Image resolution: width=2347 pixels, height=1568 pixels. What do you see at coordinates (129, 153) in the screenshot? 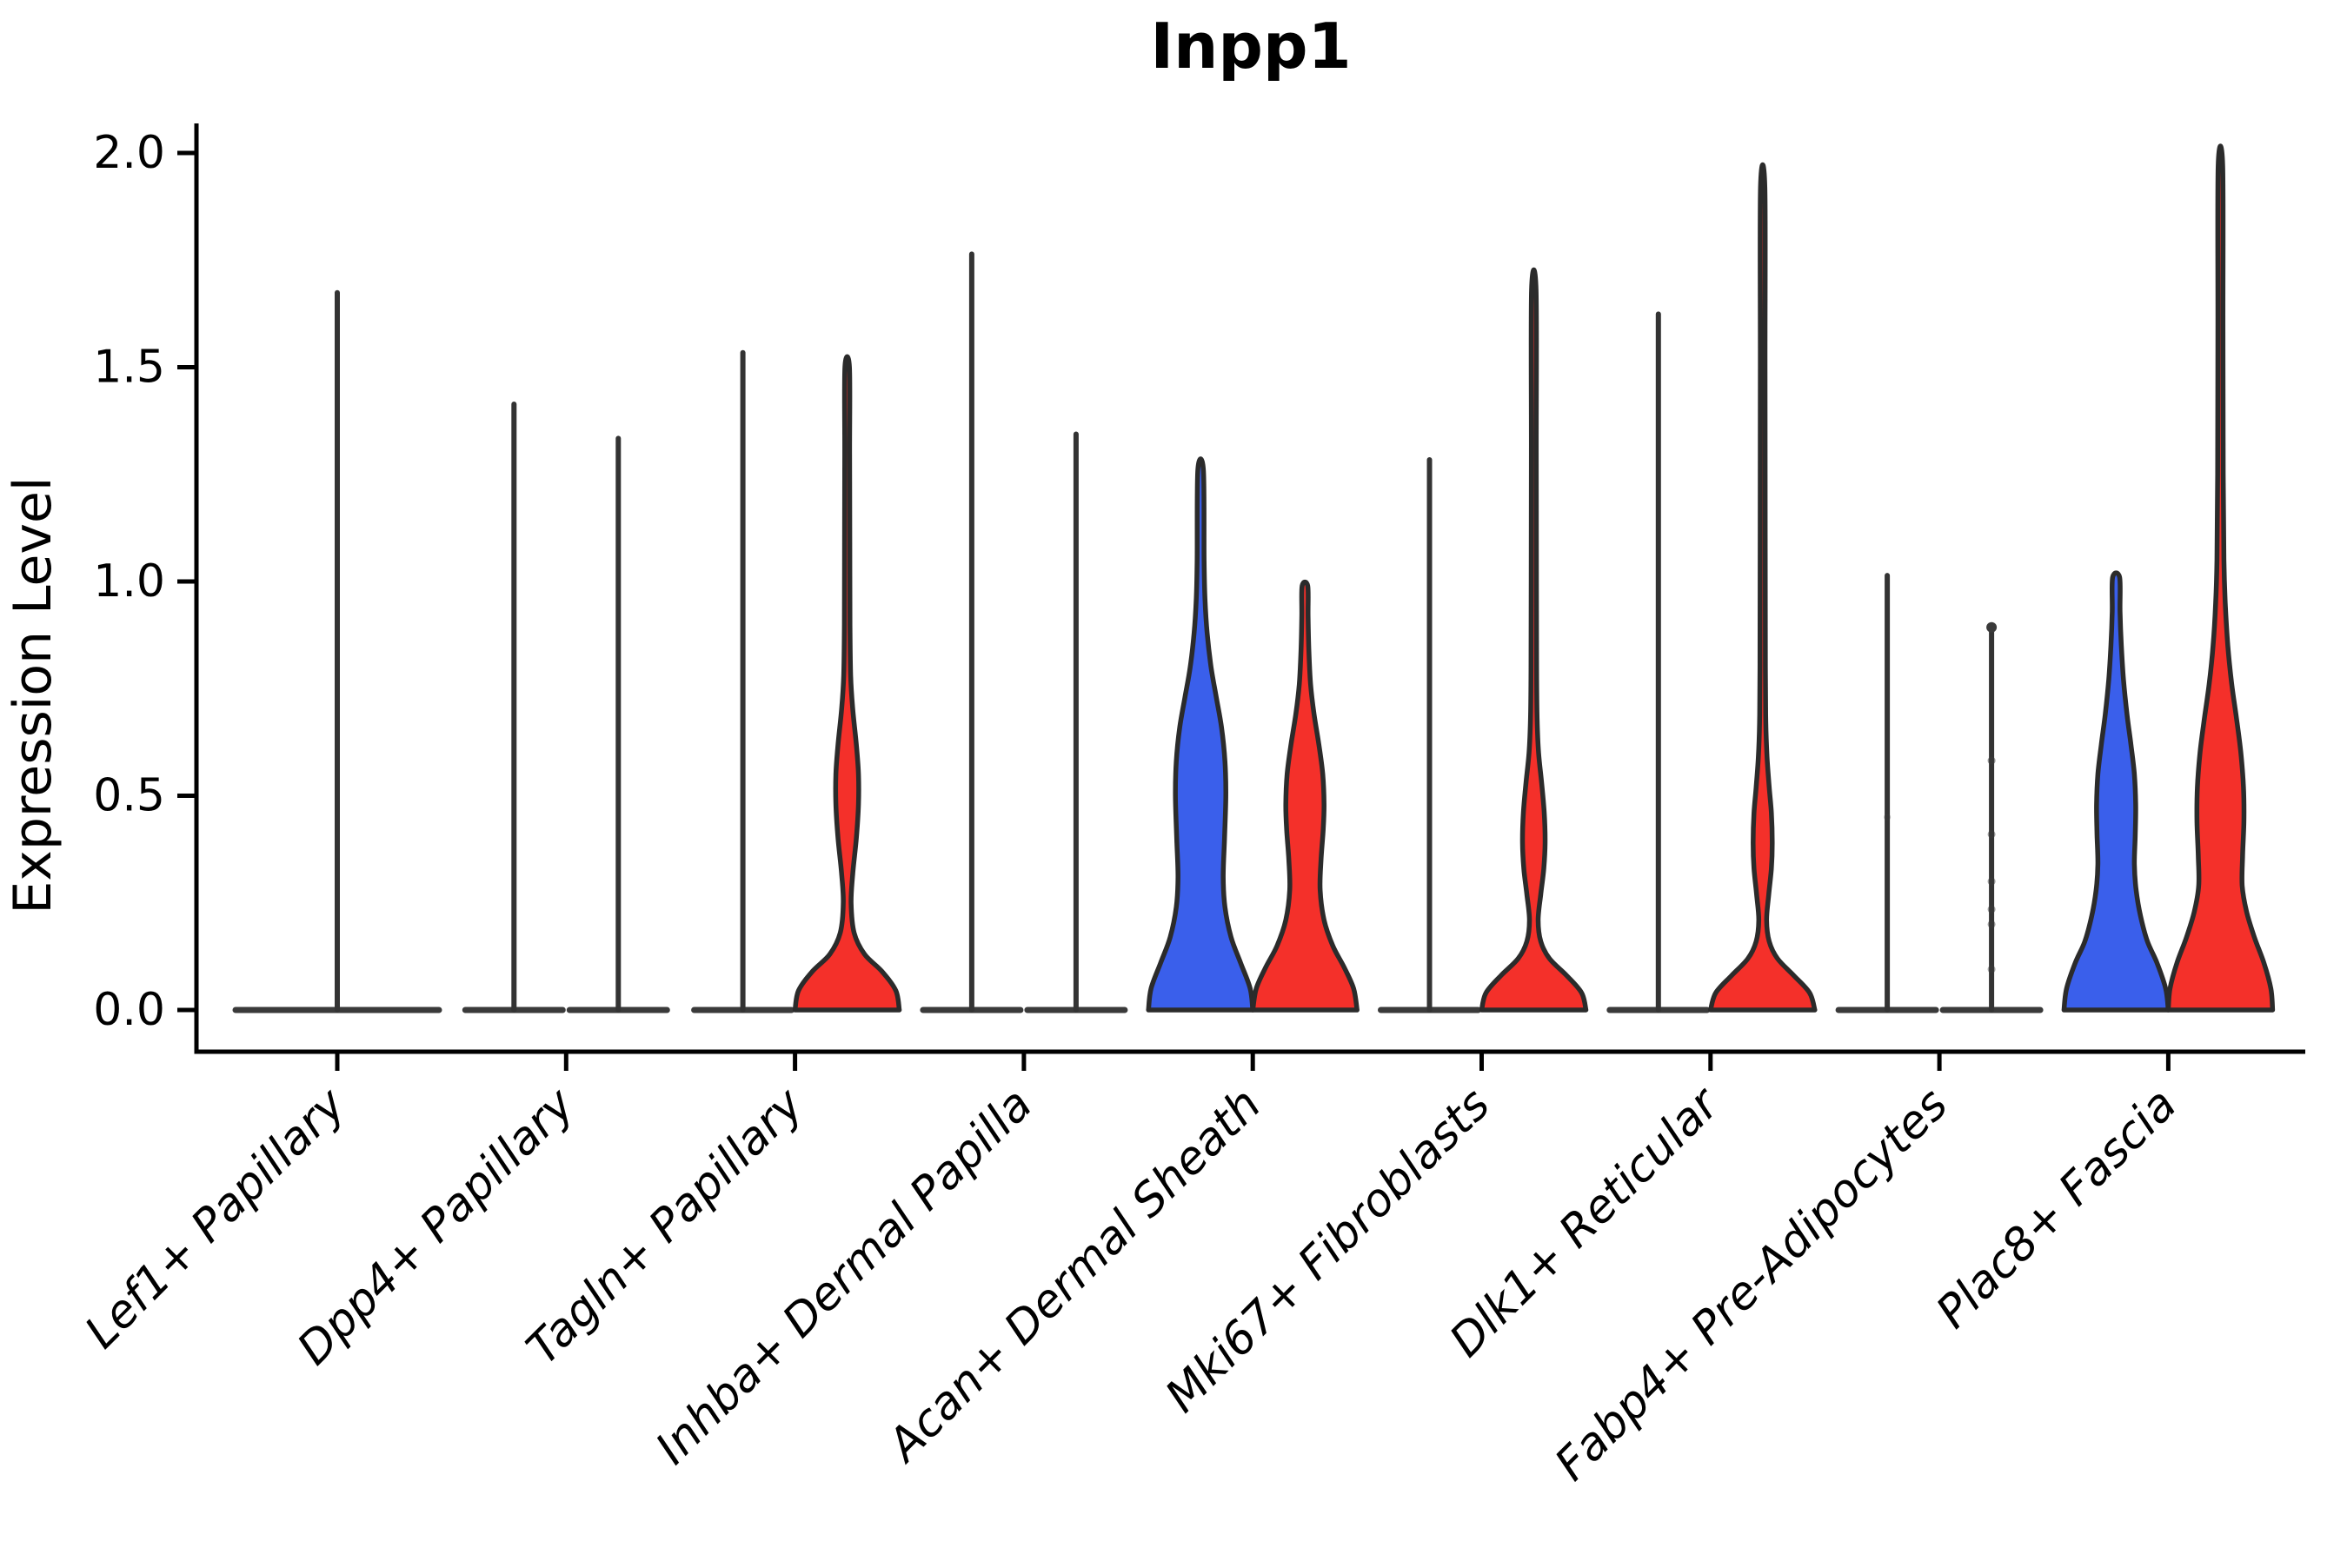
I see `y-tick-label: 2.0` at bounding box center [129, 153].